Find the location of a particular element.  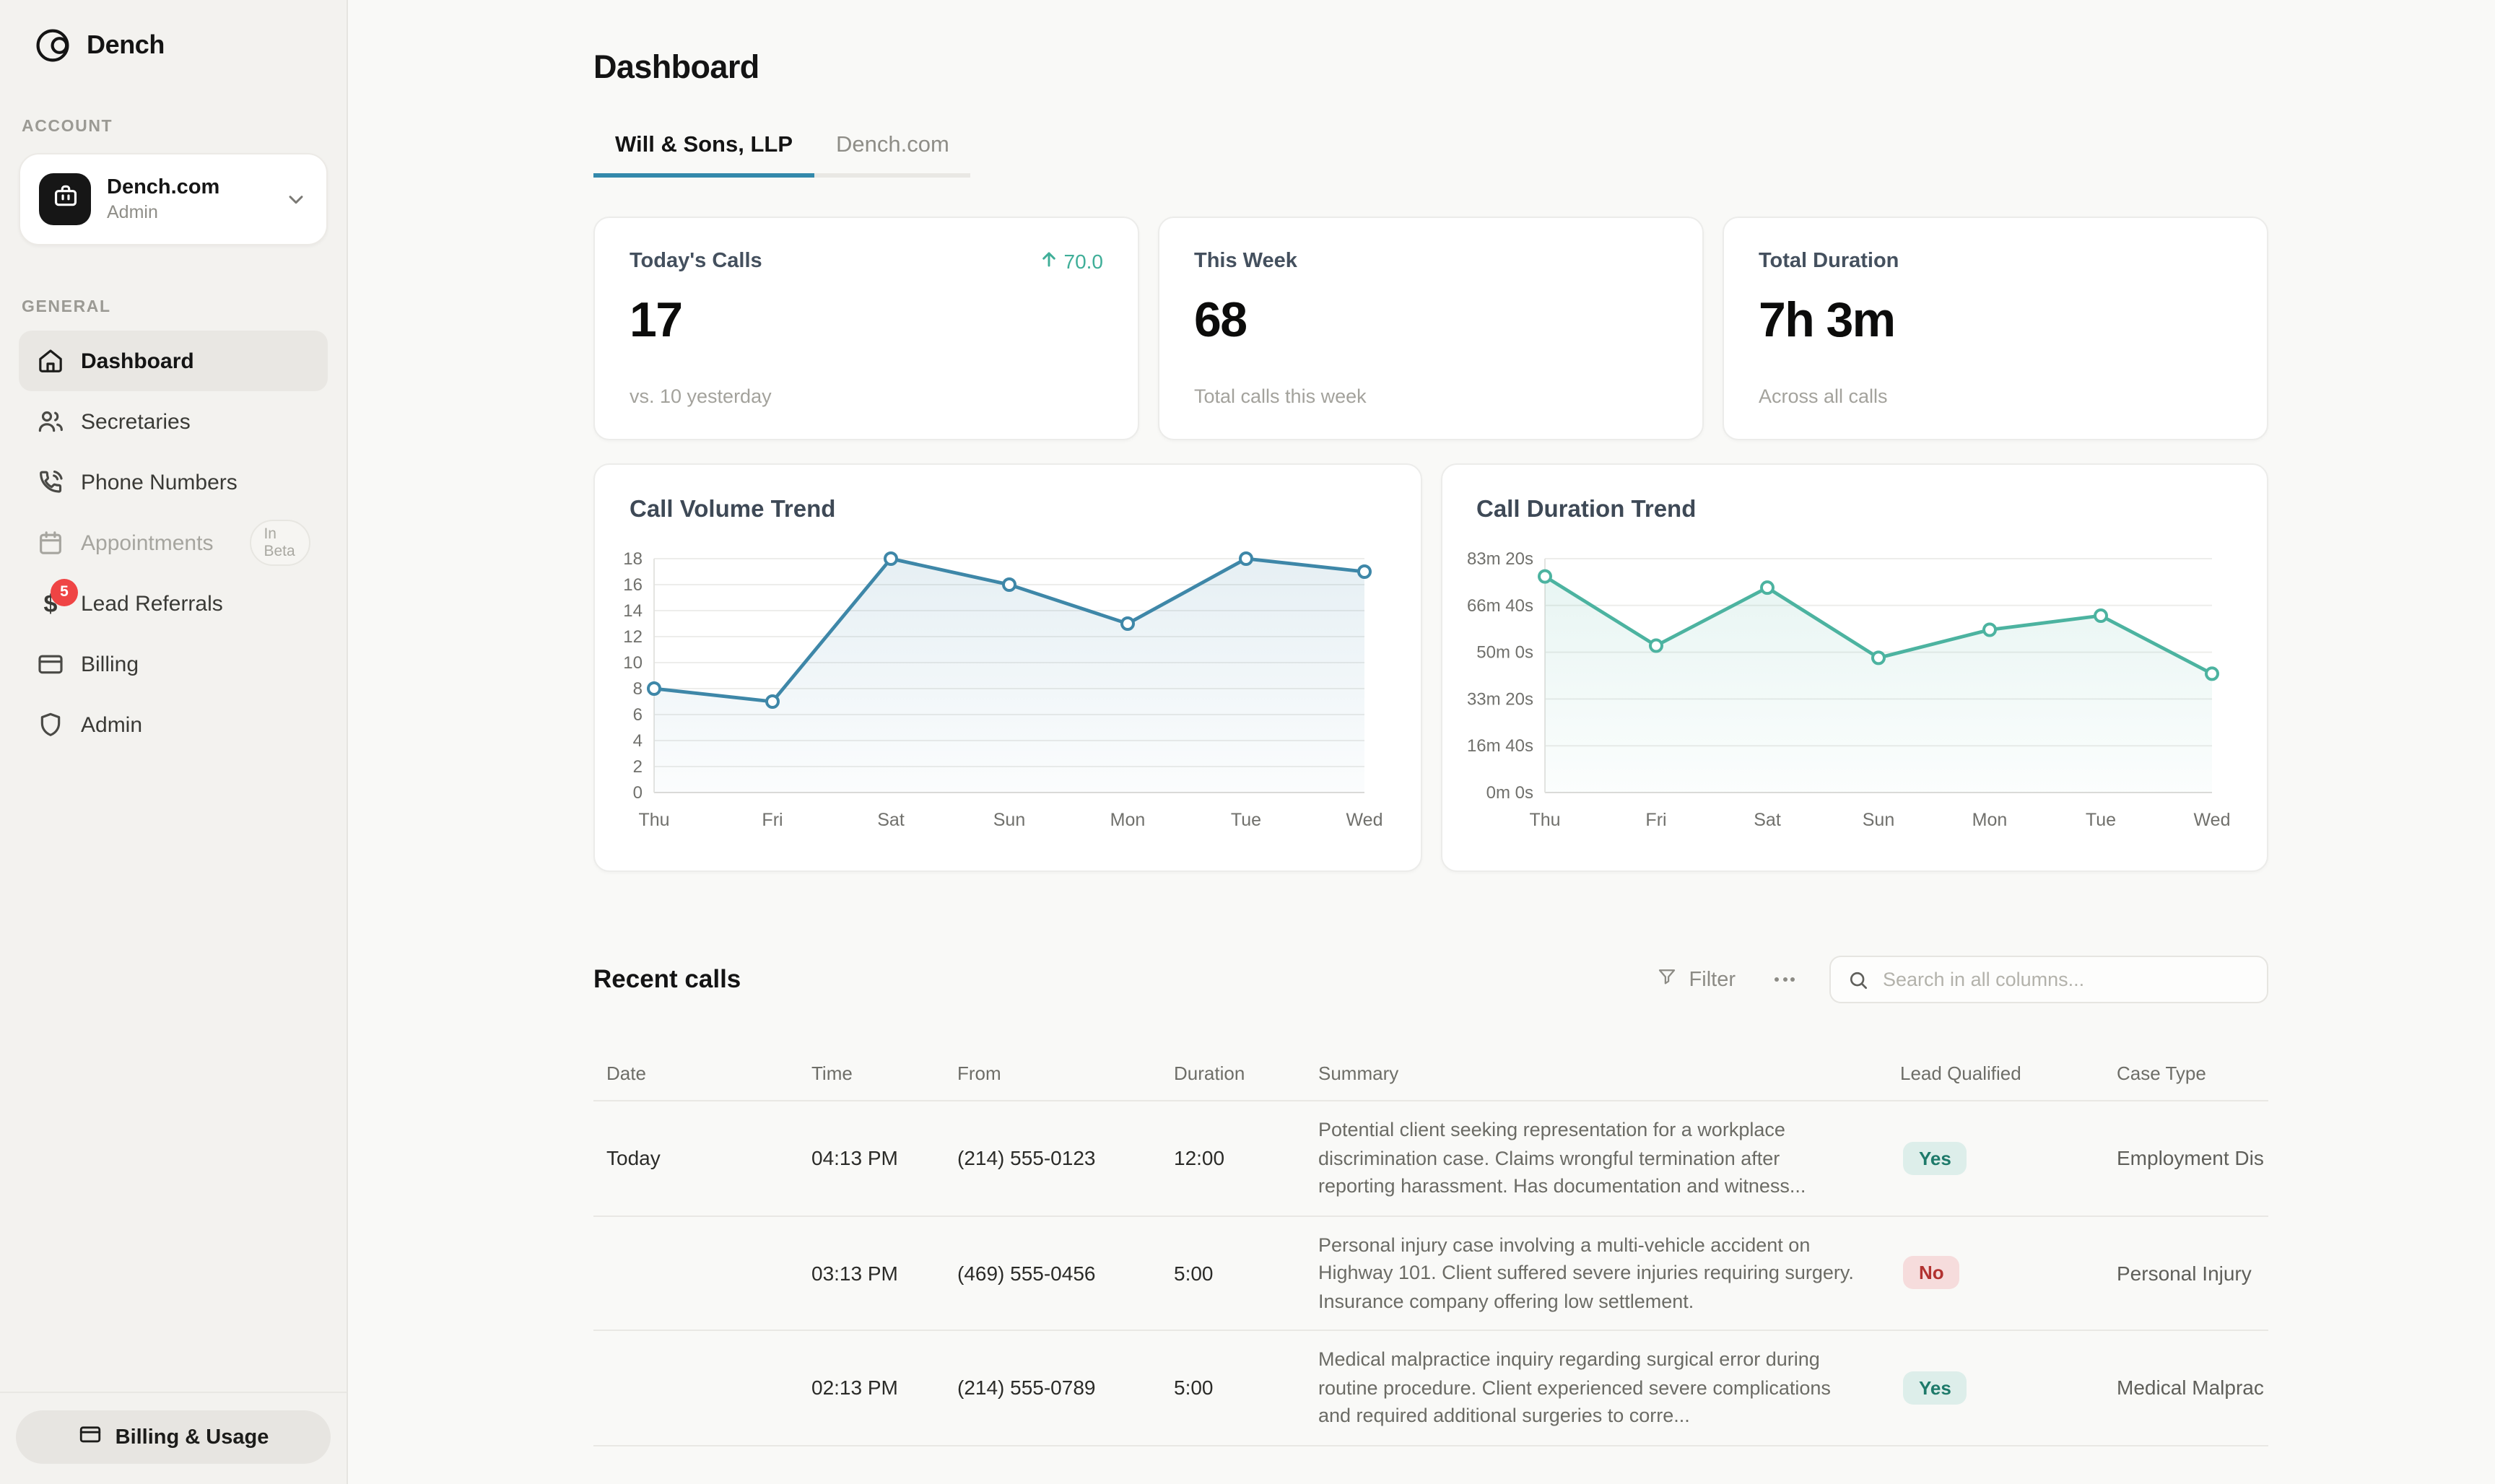

stat-value: 17 is located at coordinates (656, 320).